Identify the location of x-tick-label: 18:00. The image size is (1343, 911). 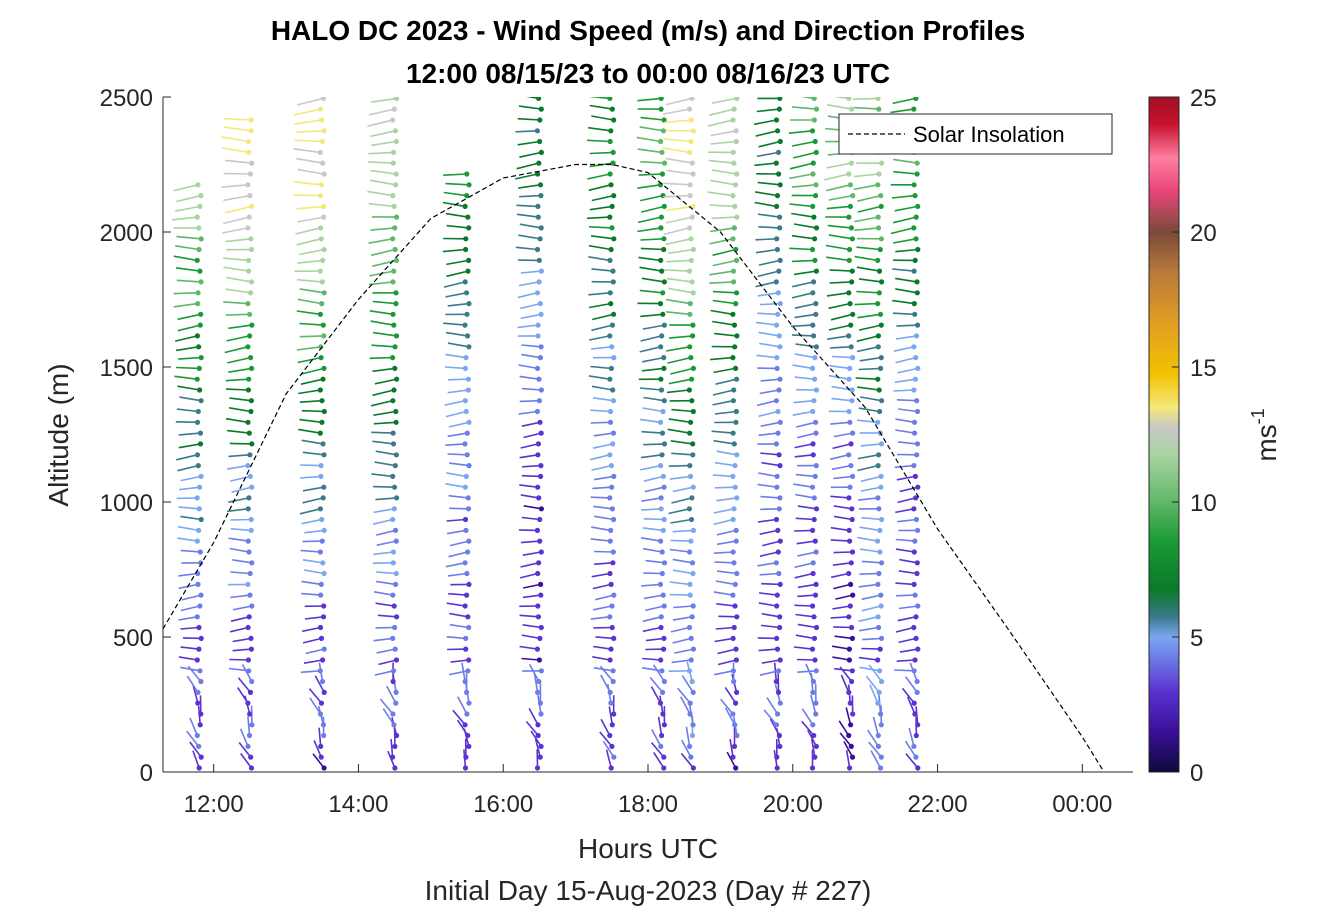
(648, 804).